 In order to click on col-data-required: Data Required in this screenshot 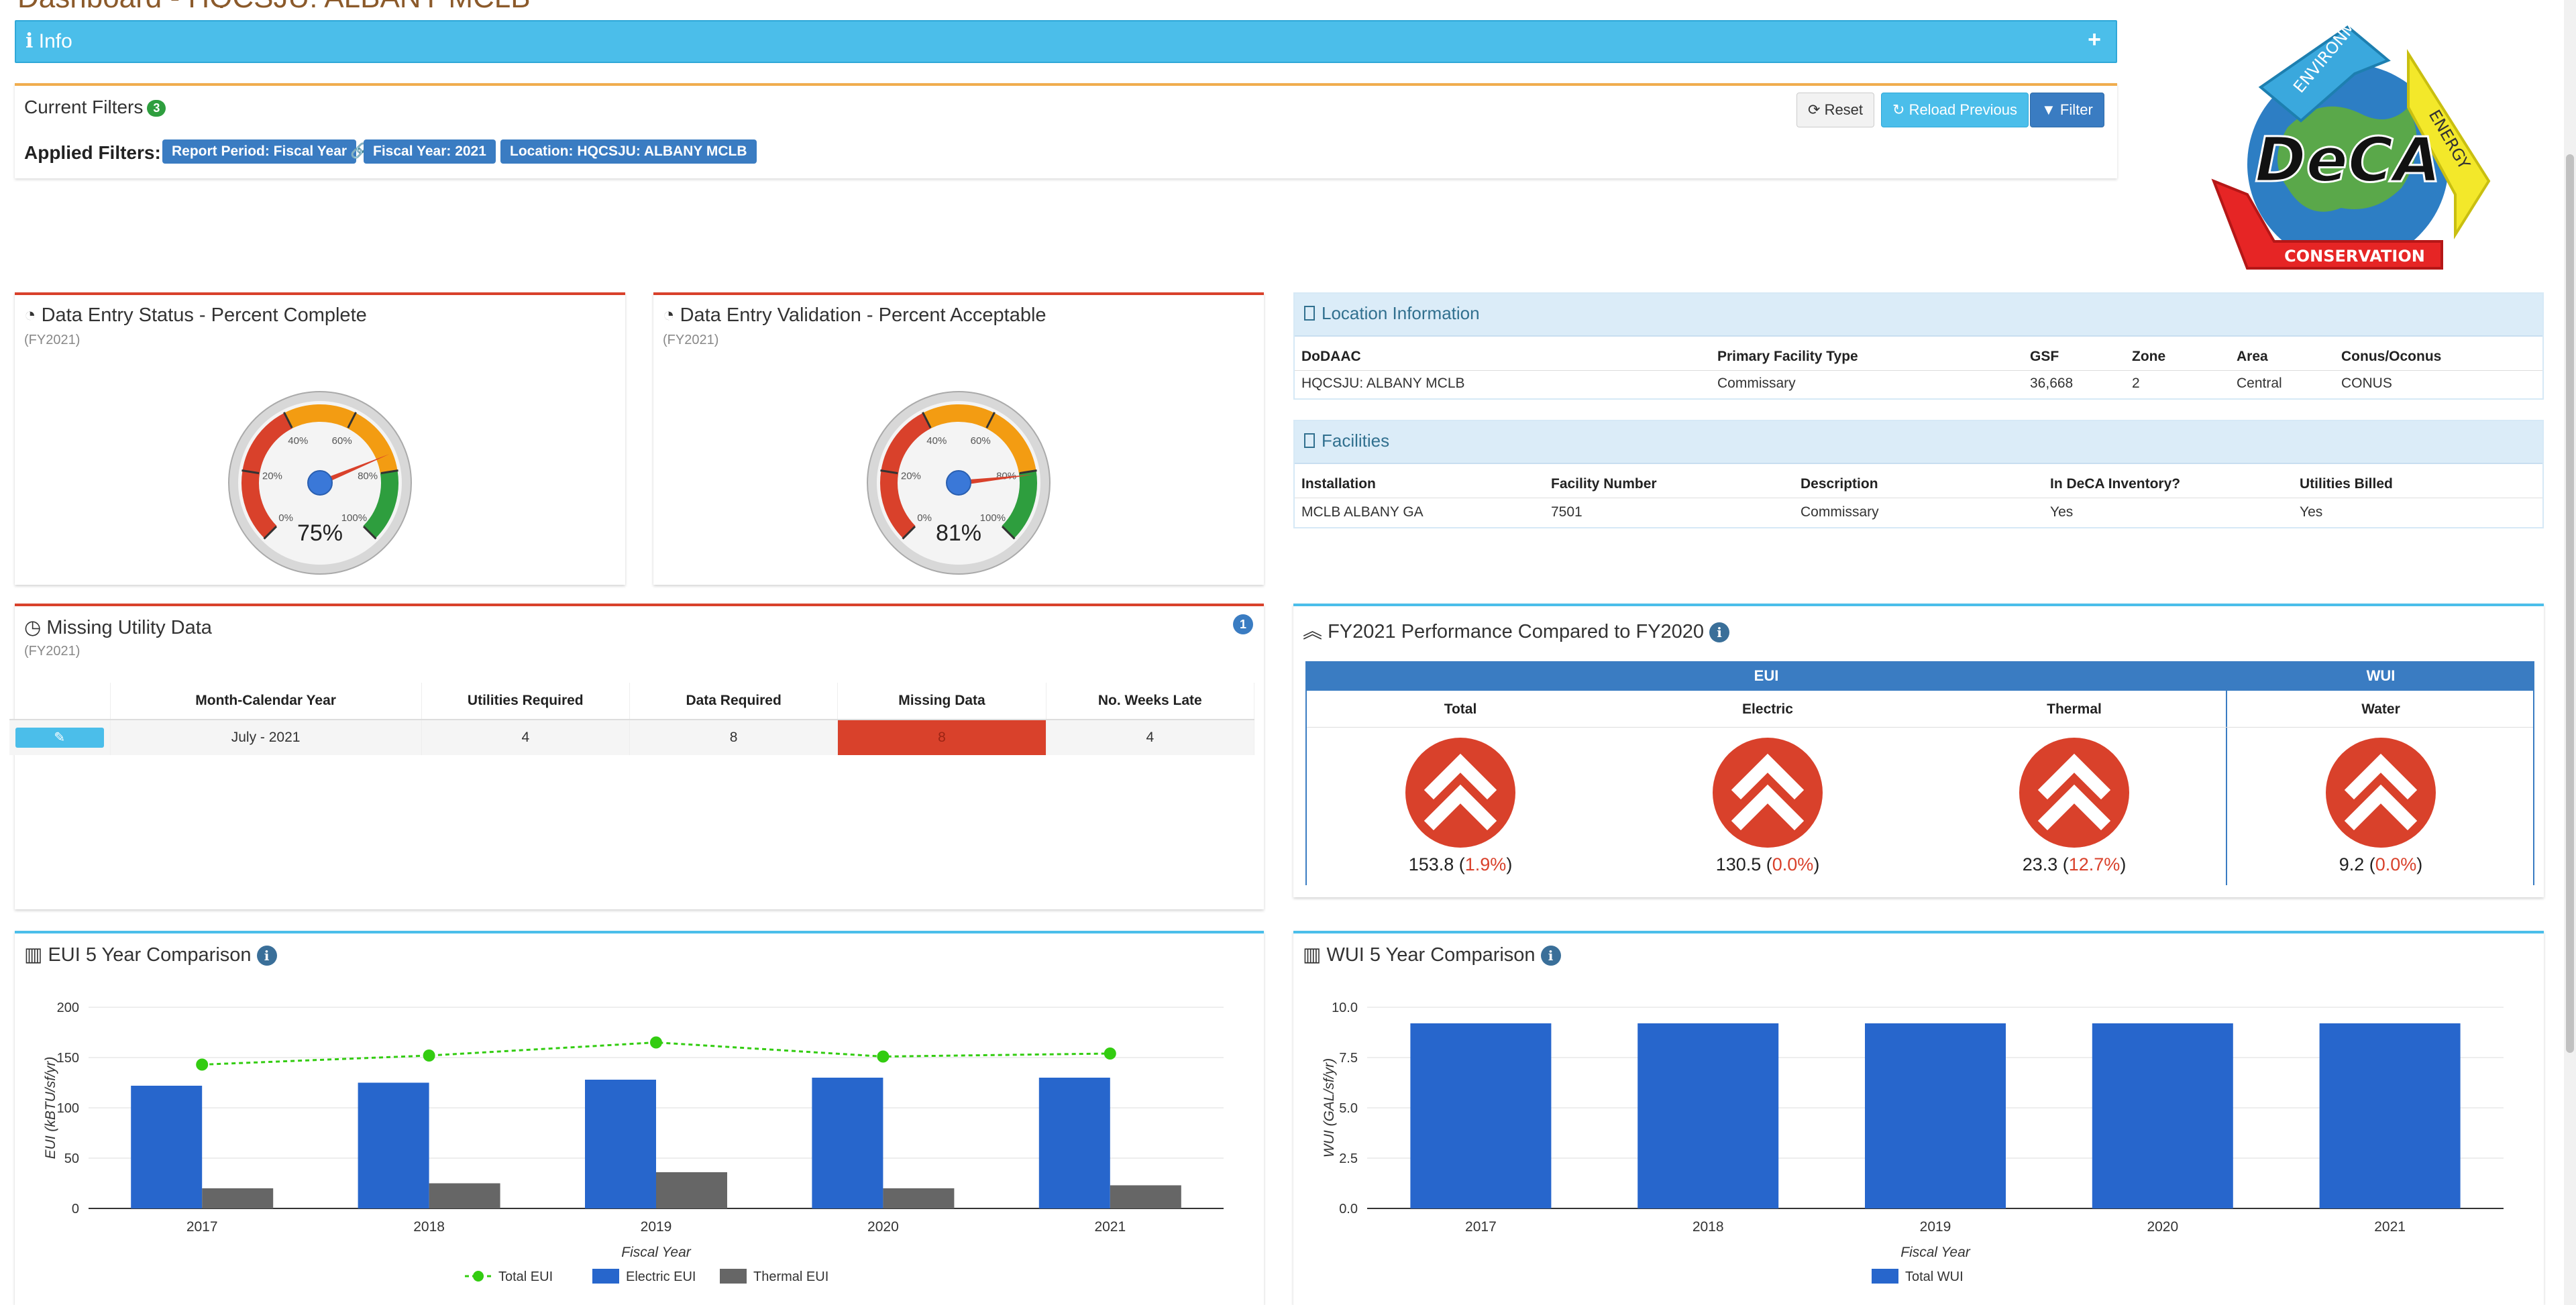, I will do `click(734, 702)`.